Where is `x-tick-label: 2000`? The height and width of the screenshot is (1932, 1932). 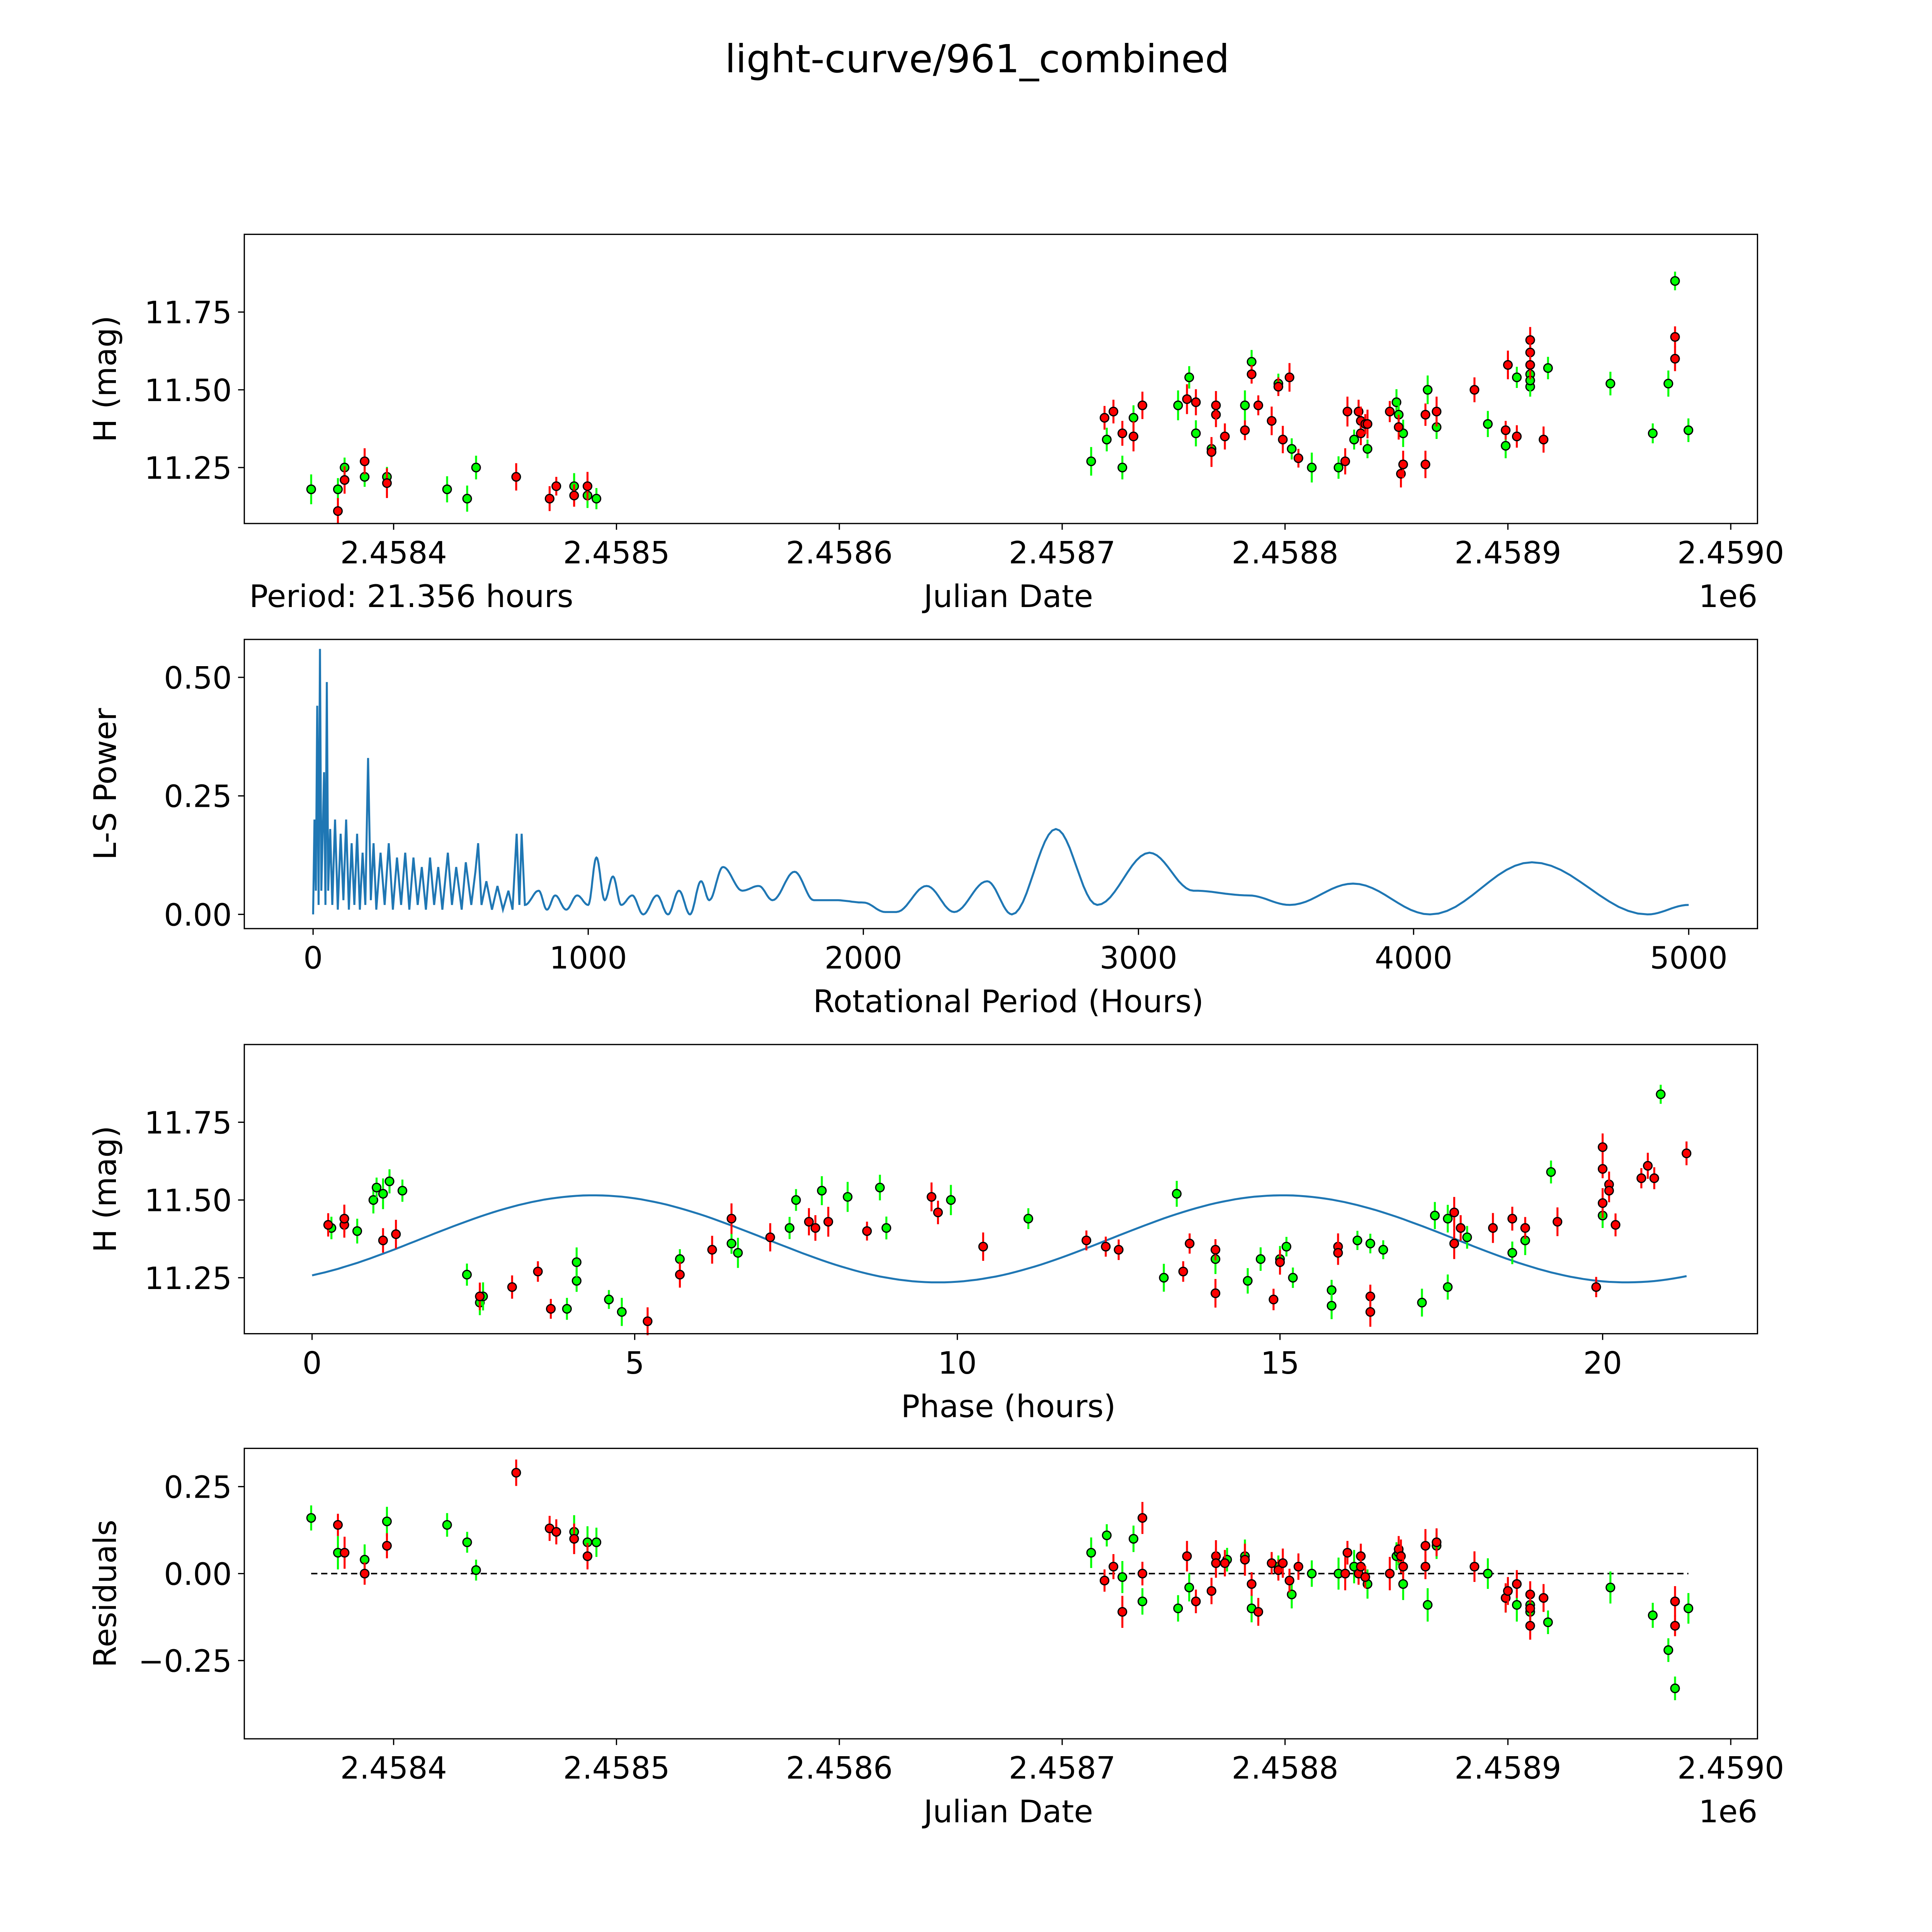 x-tick-label: 2000 is located at coordinates (864, 958).